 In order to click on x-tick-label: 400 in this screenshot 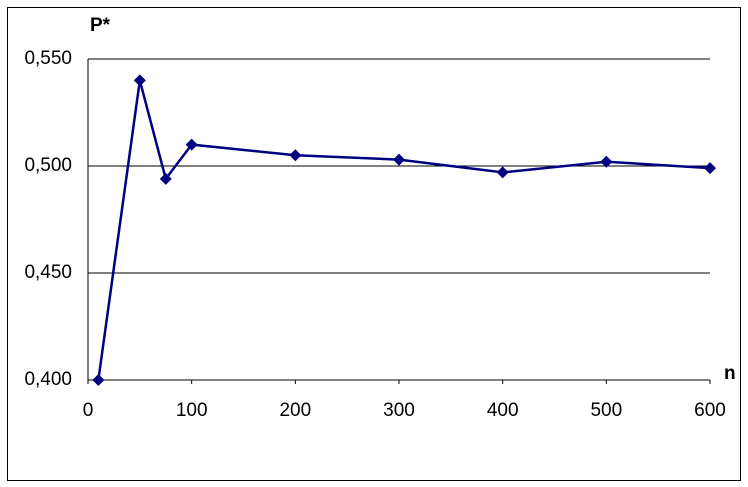, I will do `click(503, 410)`.